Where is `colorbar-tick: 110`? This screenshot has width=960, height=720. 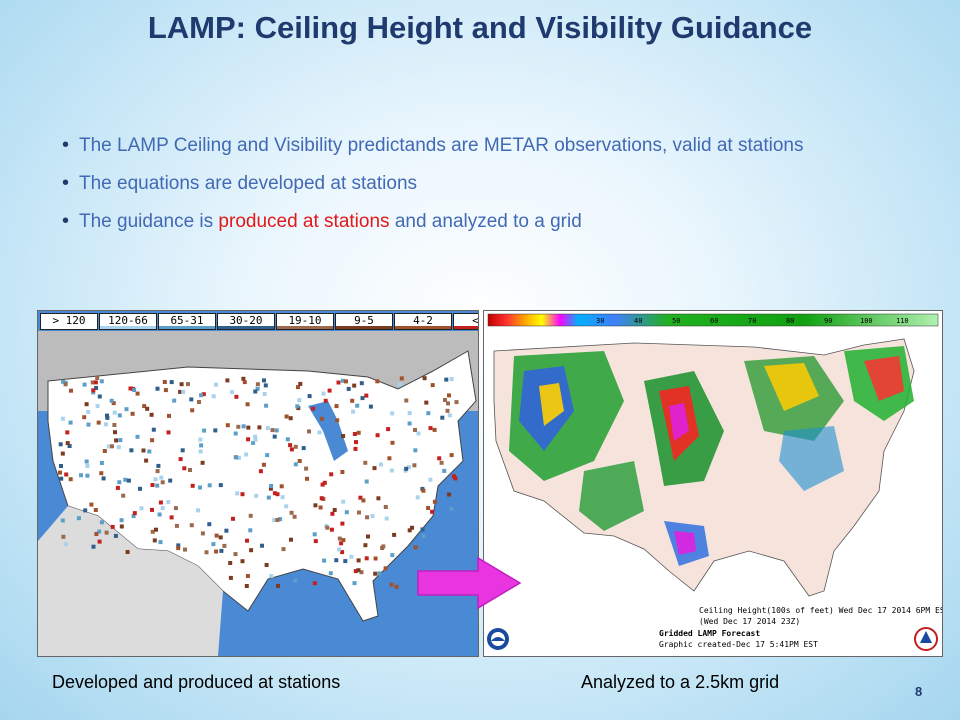 colorbar-tick: 110 is located at coordinates (902, 321).